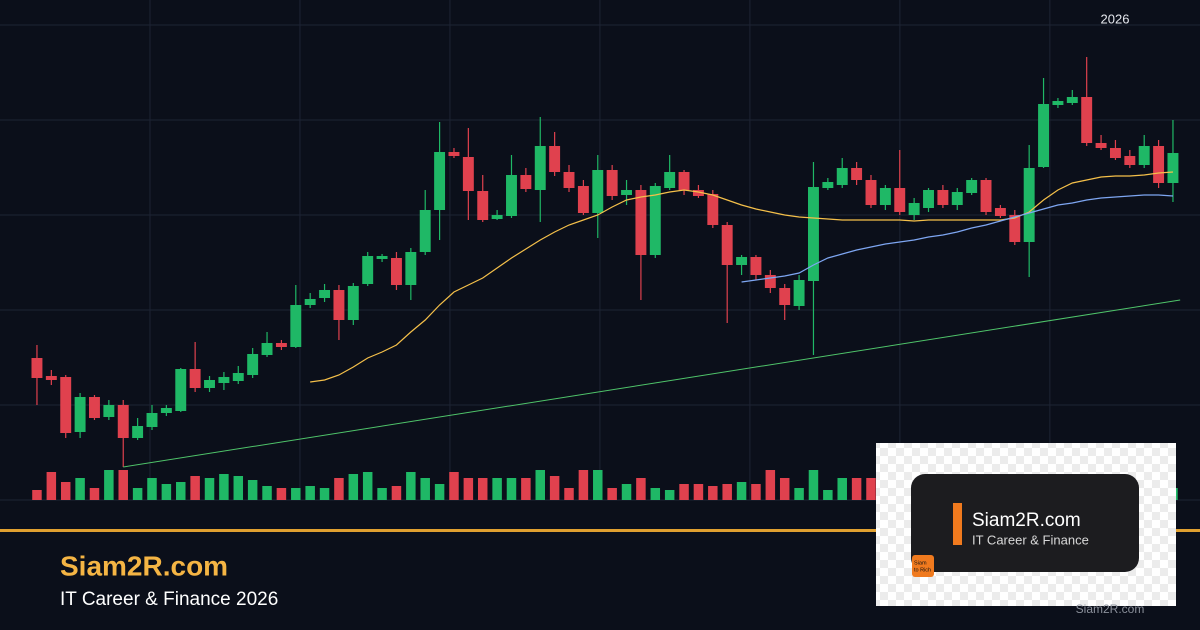 This screenshot has width=1200, height=630. What do you see at coordinates (144, 565) in the screenshot?
I see `footer-title: Siam2R.com` at bounding box center [144, 565].